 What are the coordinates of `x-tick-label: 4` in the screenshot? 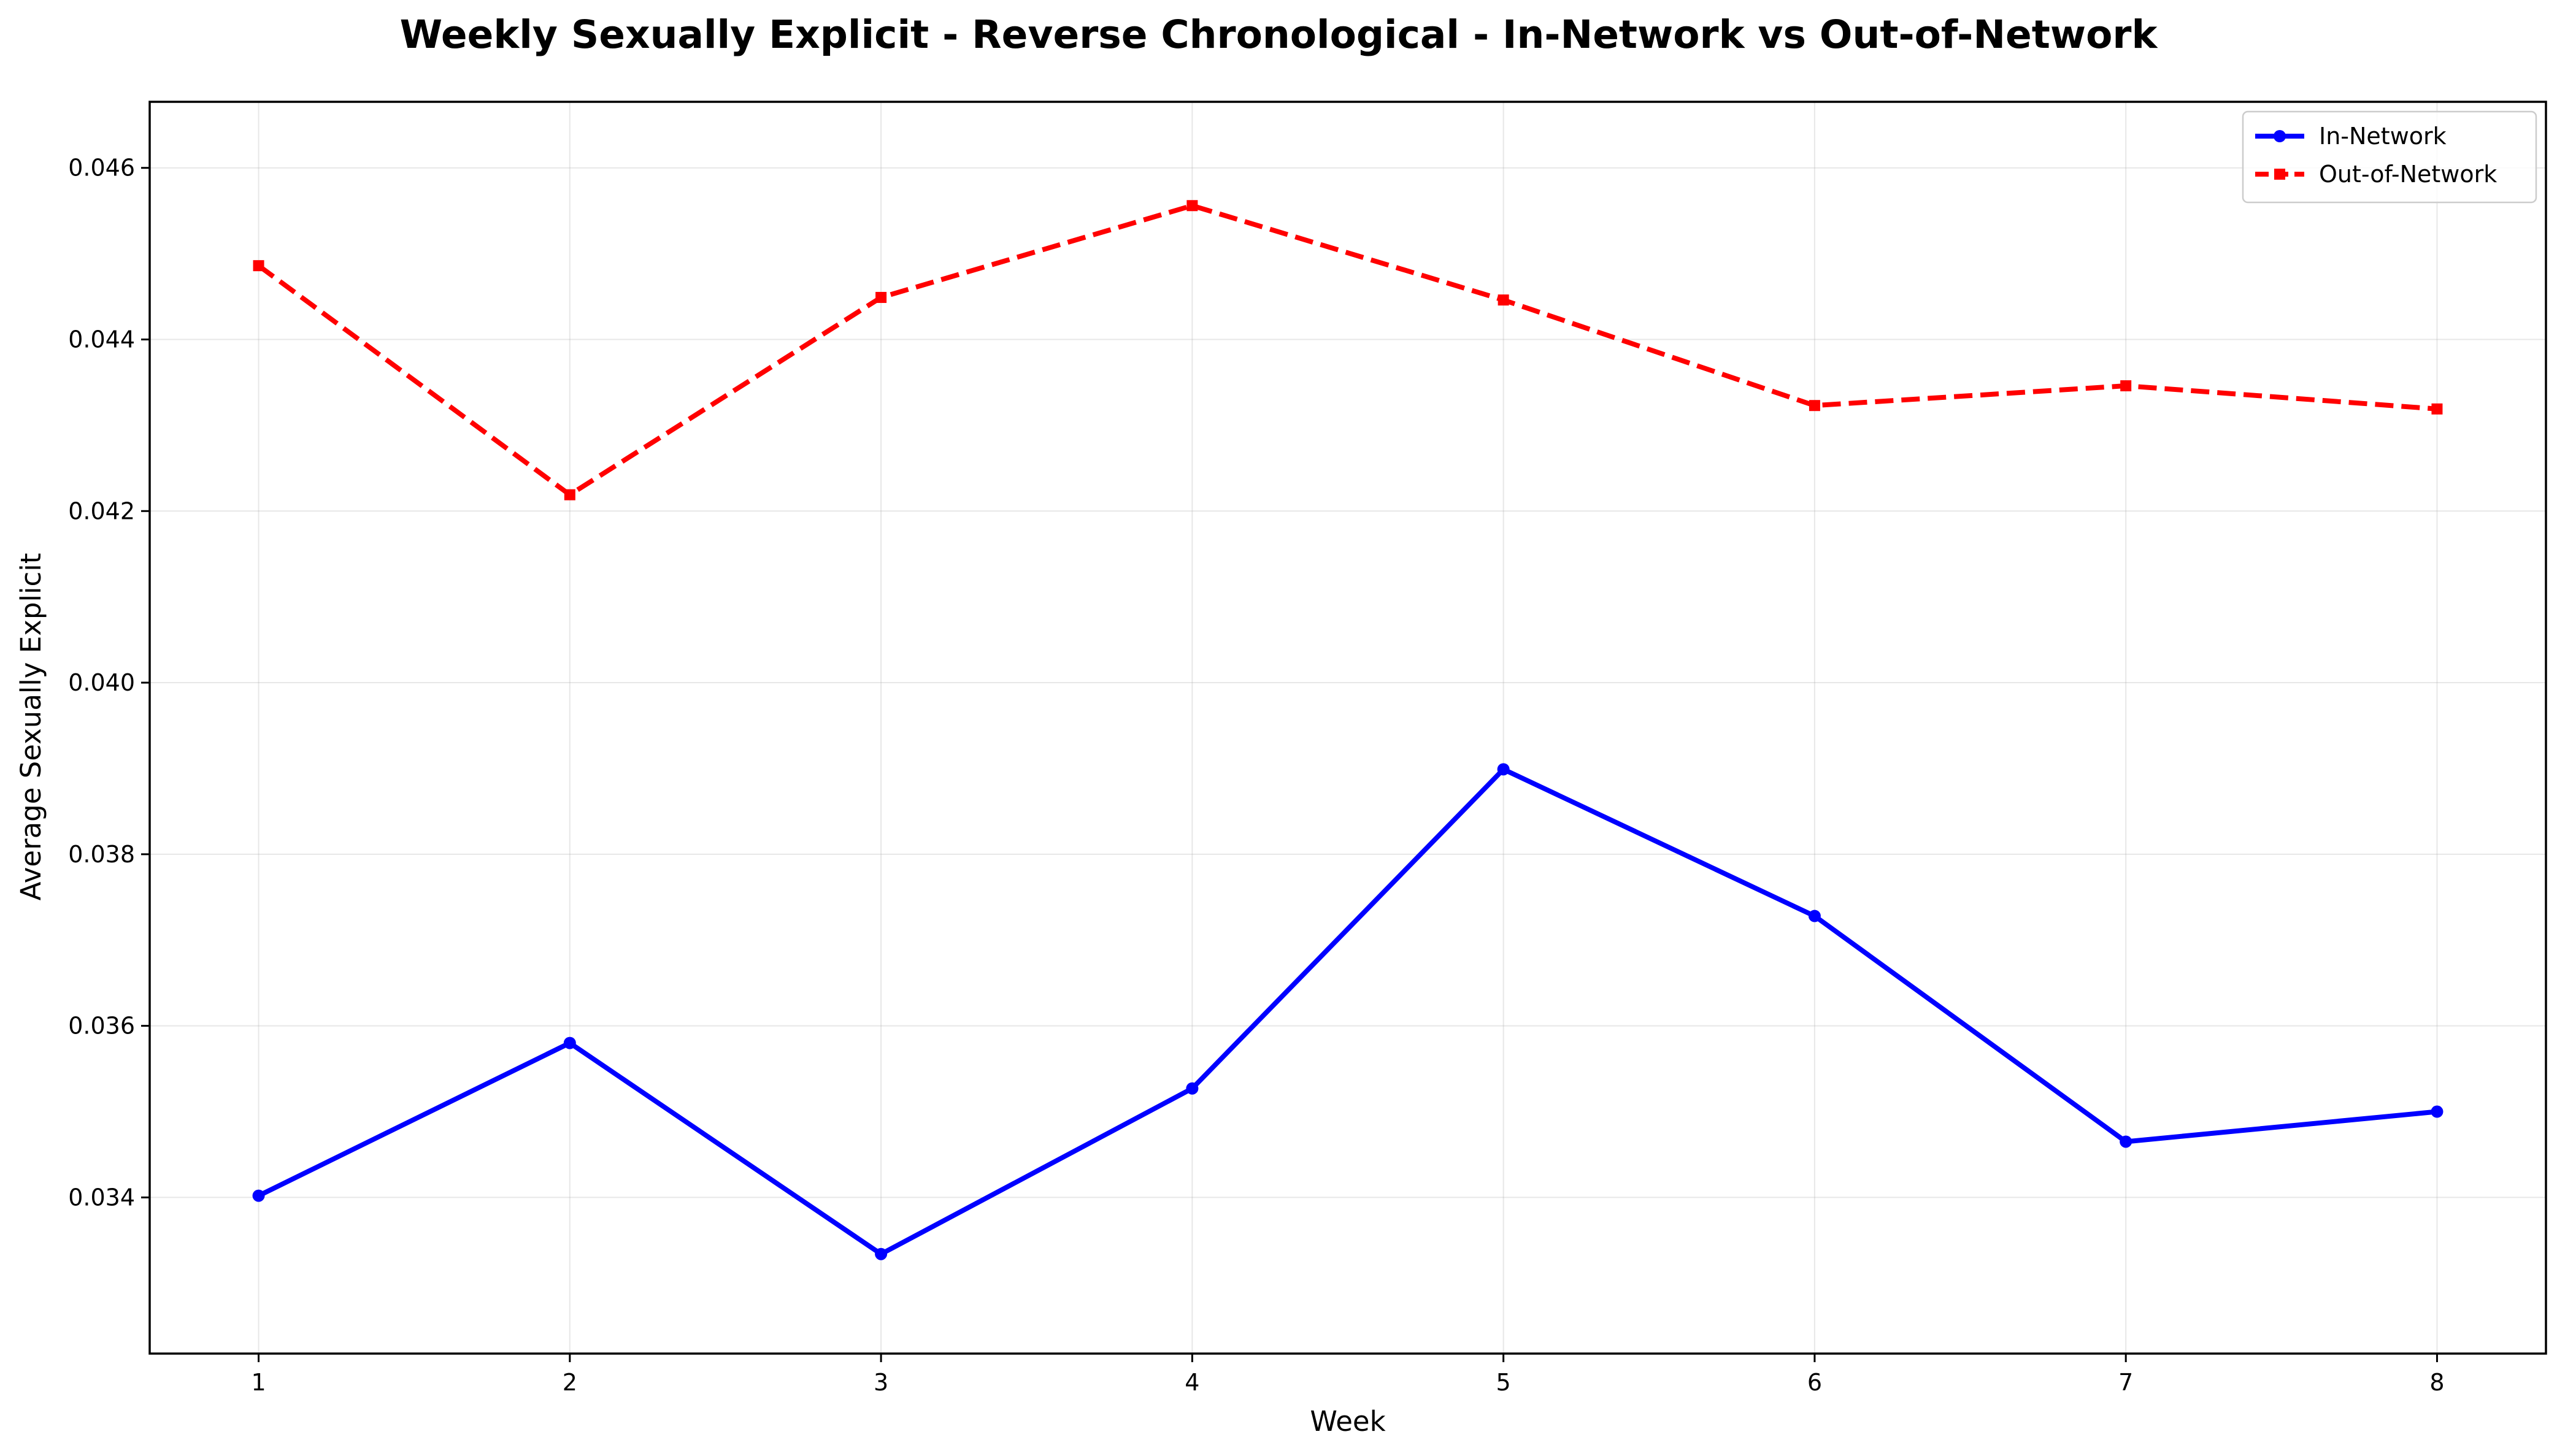 It's located at (1192, 1382).